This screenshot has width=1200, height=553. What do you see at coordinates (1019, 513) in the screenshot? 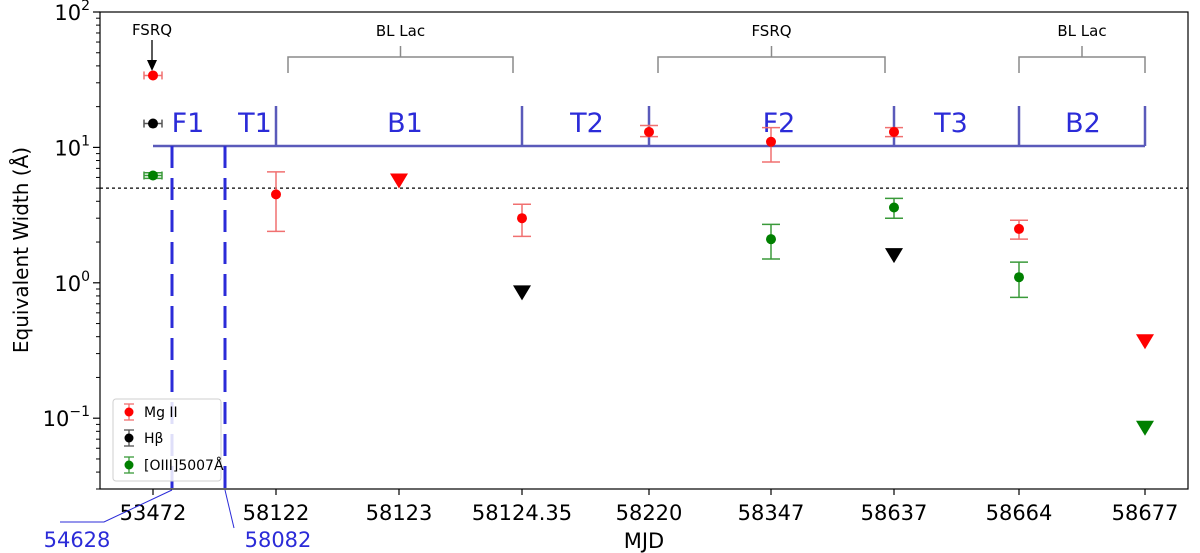
I see `x-tick-label: 58664` at bounding box center [1019, 513].